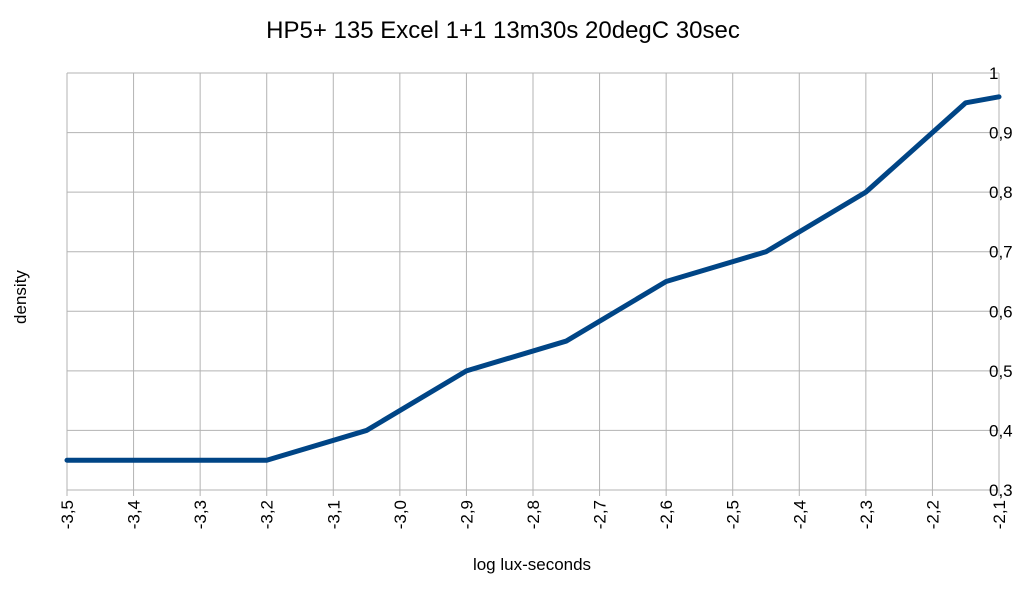 This screenshot has width=1024, height=589. Describe the element at coordinates (503, 30) in the screenshot. I see `chart-title: HP5+ 135 Excel 1+1 13m30s 20degC 30sec` at that location.